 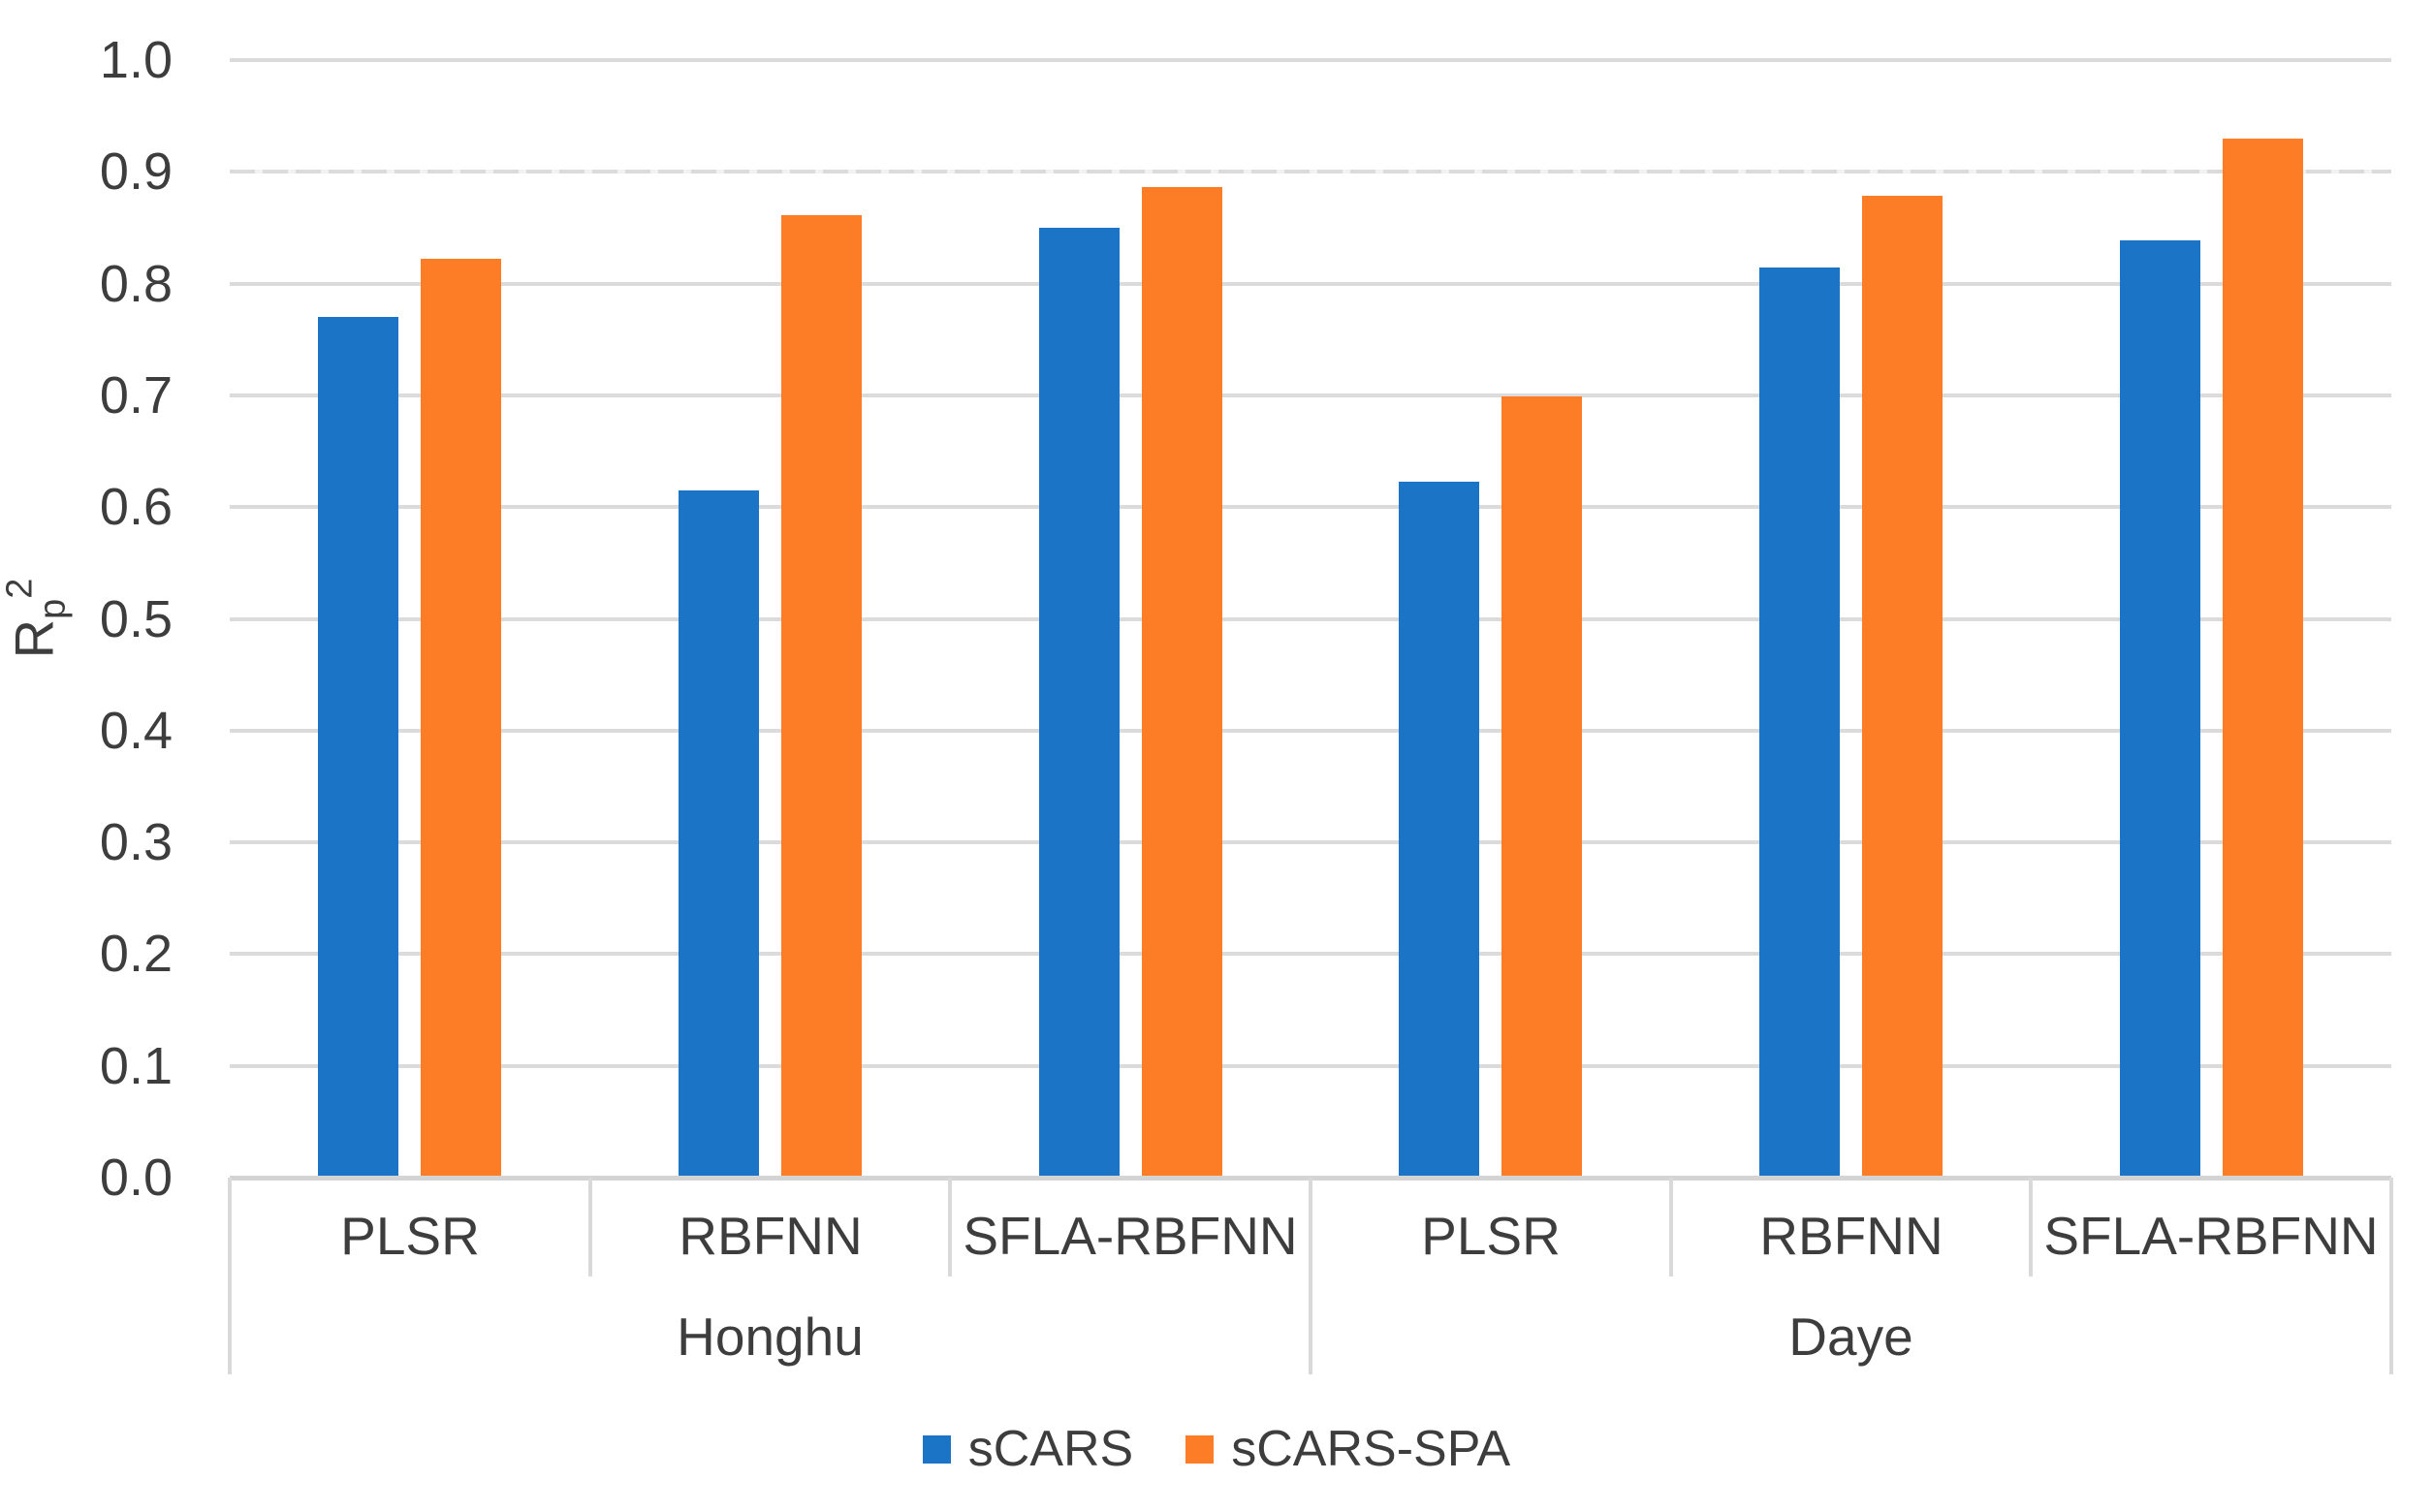 I want to click on y-tick-label-0.4: 0.4, so click(x=136, y=731).